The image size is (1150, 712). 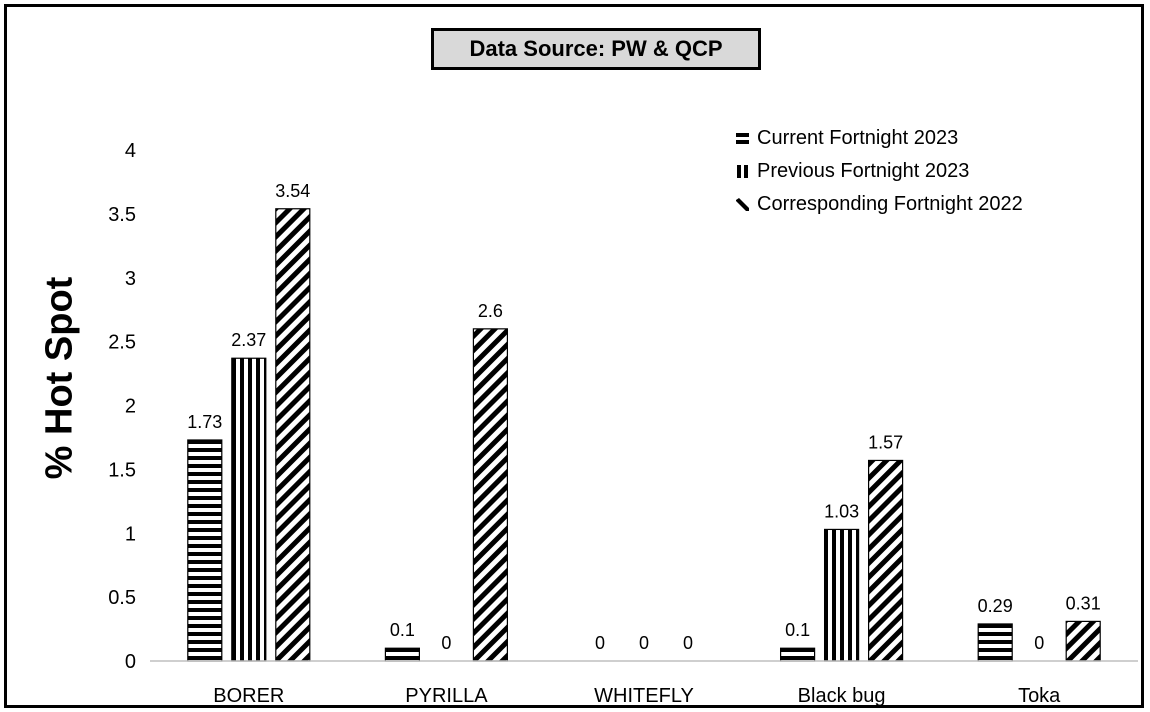 What do you see at coordinates (122, 343) in the screenshot?
I see `y-tick-label: 2.5` at bounding box center [122, 343].